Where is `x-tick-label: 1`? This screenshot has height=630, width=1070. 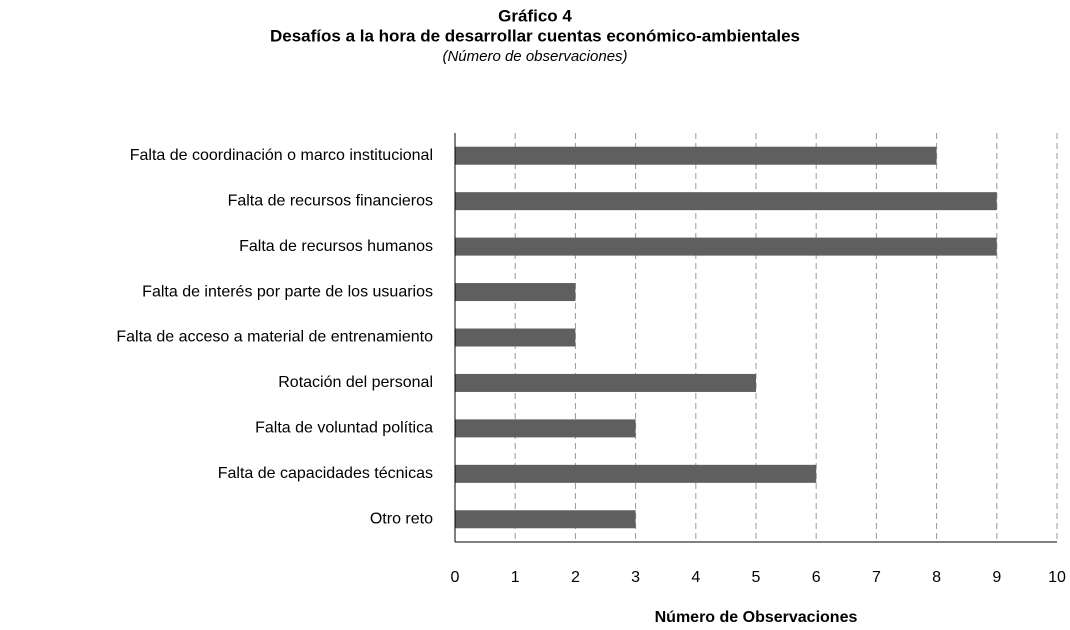
x-tick-label: 1 is located at coordinates (515, 577).